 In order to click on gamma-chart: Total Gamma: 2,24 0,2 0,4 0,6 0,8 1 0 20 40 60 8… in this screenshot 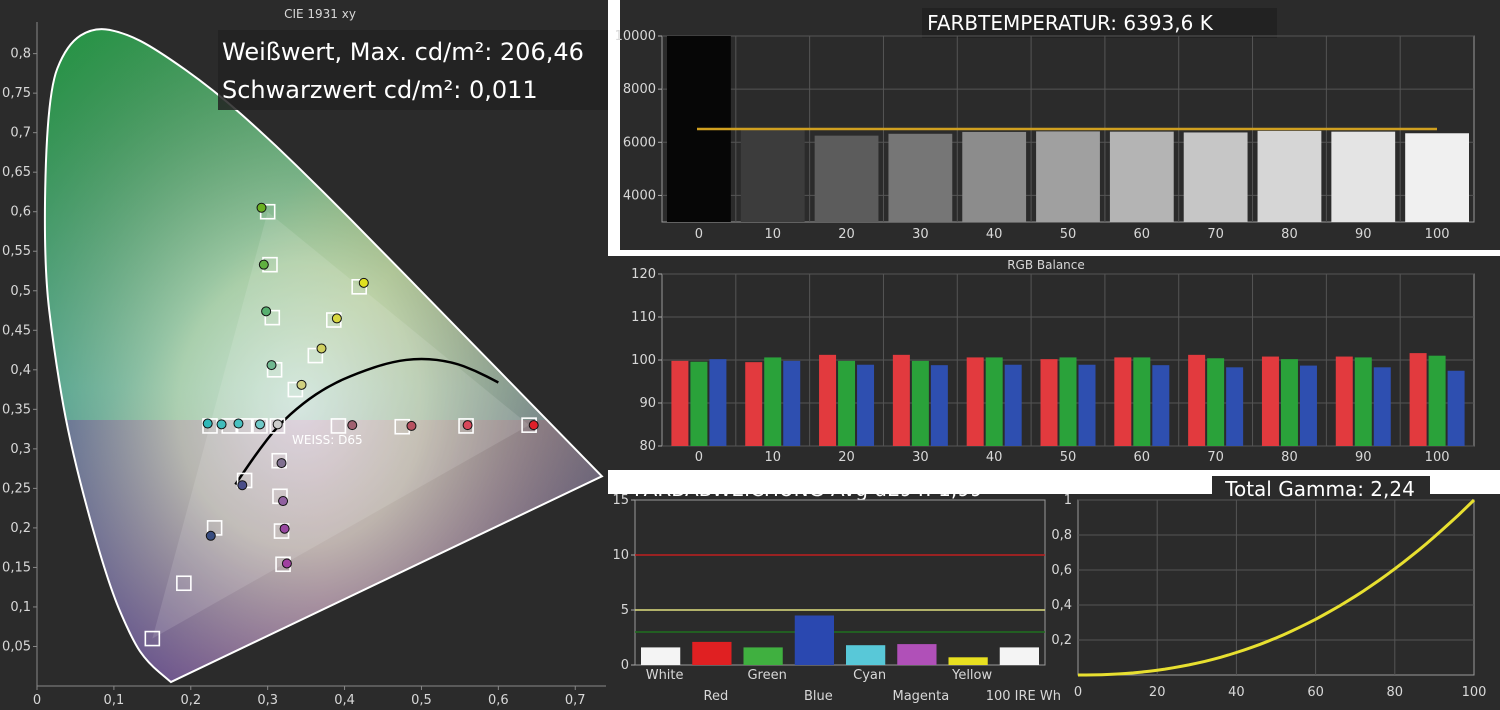, I will do `click(1268, 588)`.